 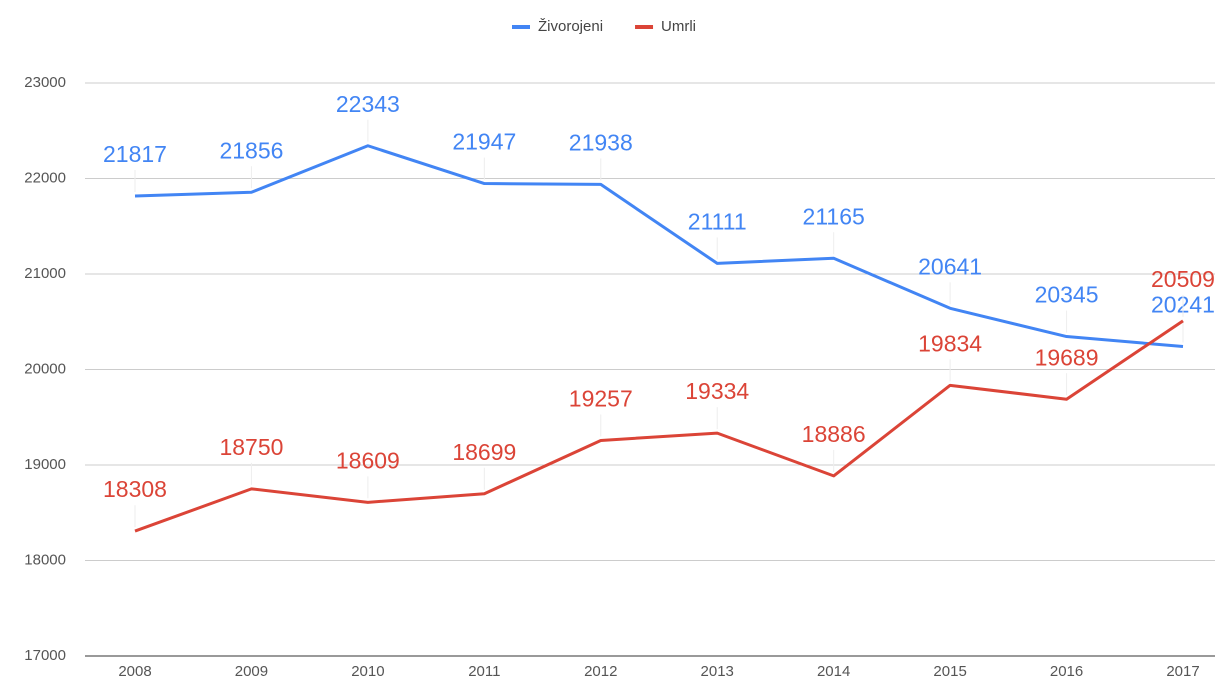 I want to click on legend-label: Umrli, so click(x=678, y=26).